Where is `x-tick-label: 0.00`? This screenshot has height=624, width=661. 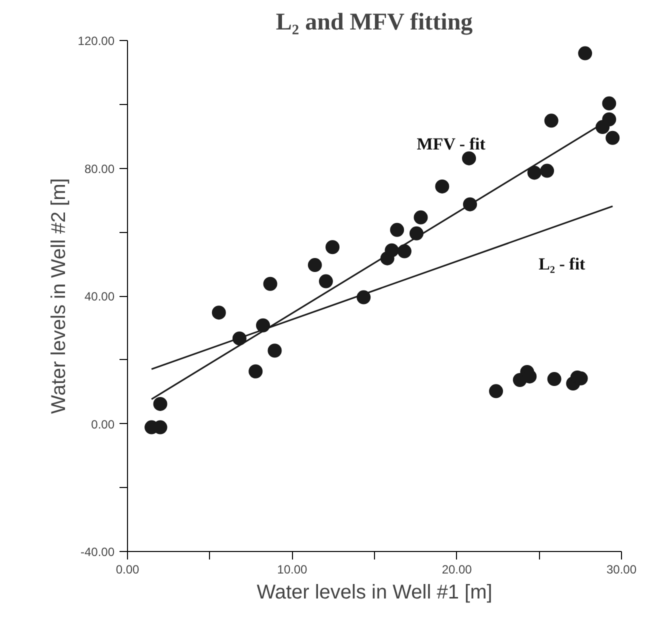 x-tick-label: 0.00 is located at coordinates (128, 569).